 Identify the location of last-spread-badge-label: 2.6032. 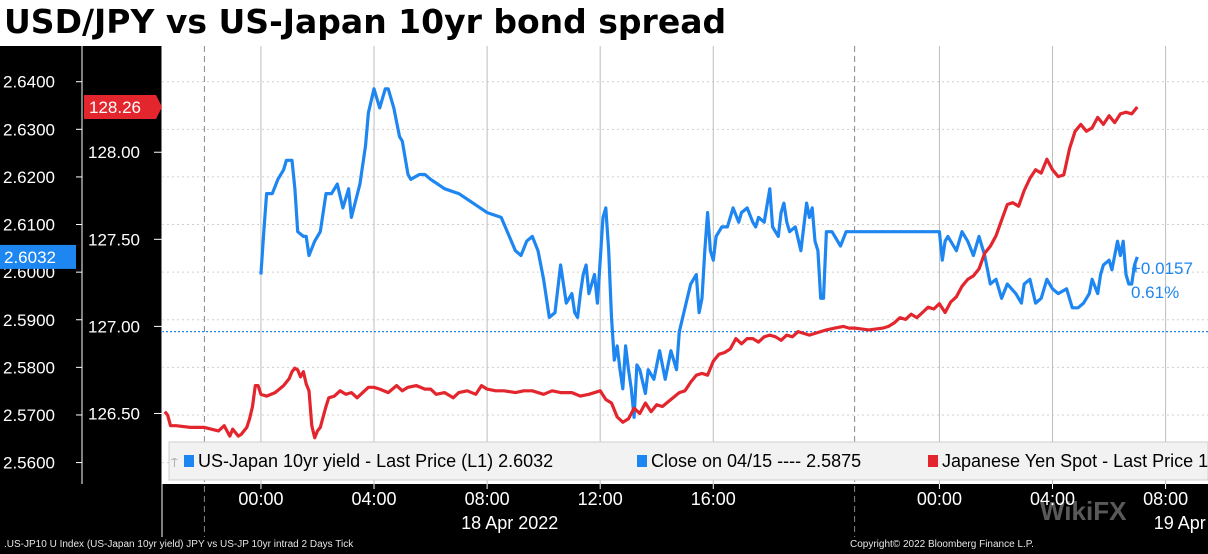
(30, 257).